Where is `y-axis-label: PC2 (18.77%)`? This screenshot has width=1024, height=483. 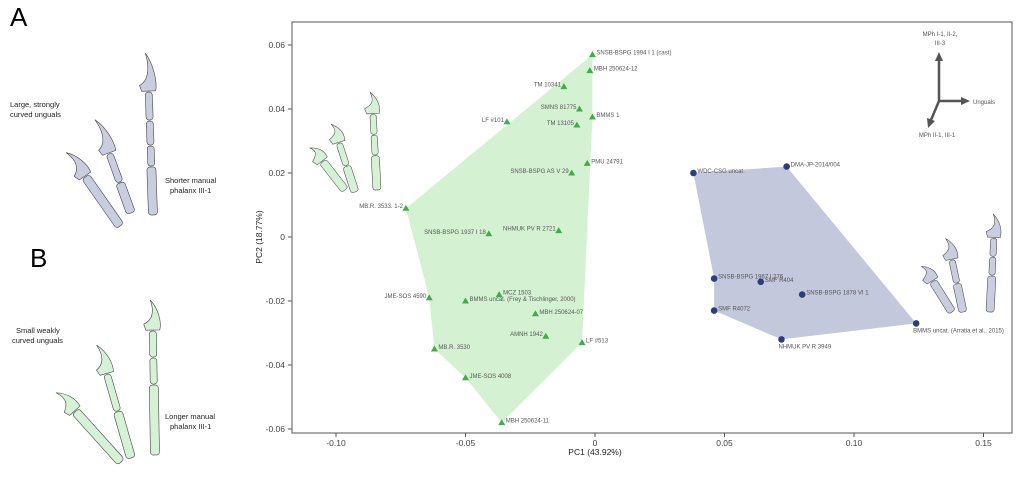 y-axis-label: PC2 (18.77%) is located at coordinates (259, 237).